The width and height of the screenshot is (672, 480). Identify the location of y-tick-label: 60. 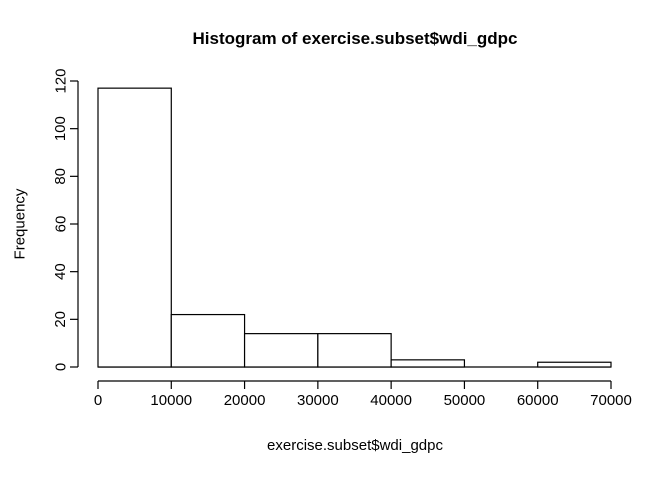
(60, 224).